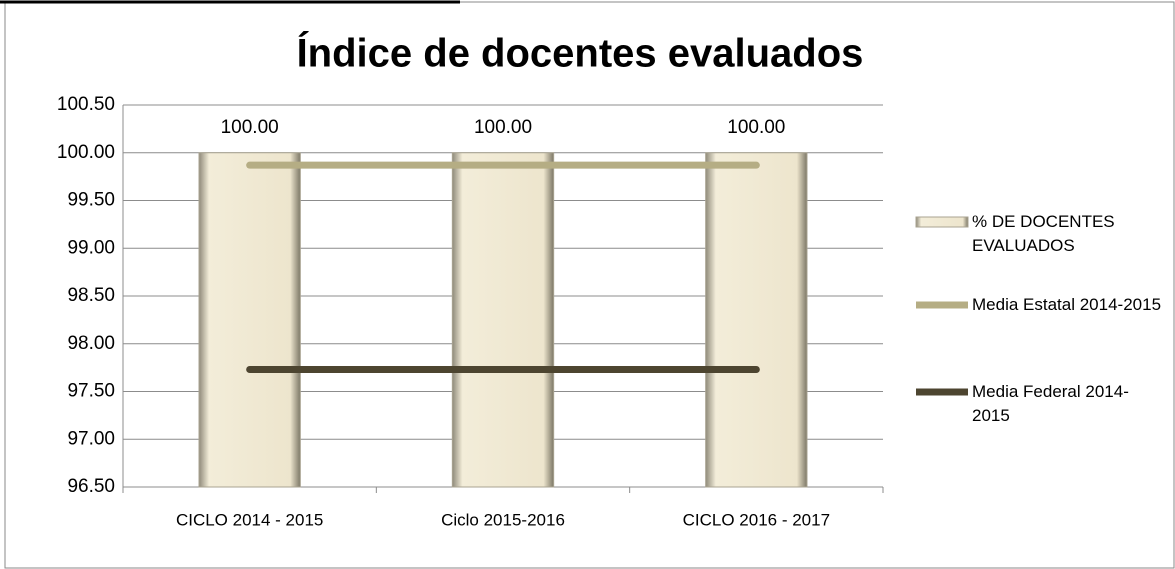 The image size is (1175, 569). Describe the element at coordinates (1050, 403) in the screenshot. I see `legend-label: Media Federal 2014-2015` at that location.